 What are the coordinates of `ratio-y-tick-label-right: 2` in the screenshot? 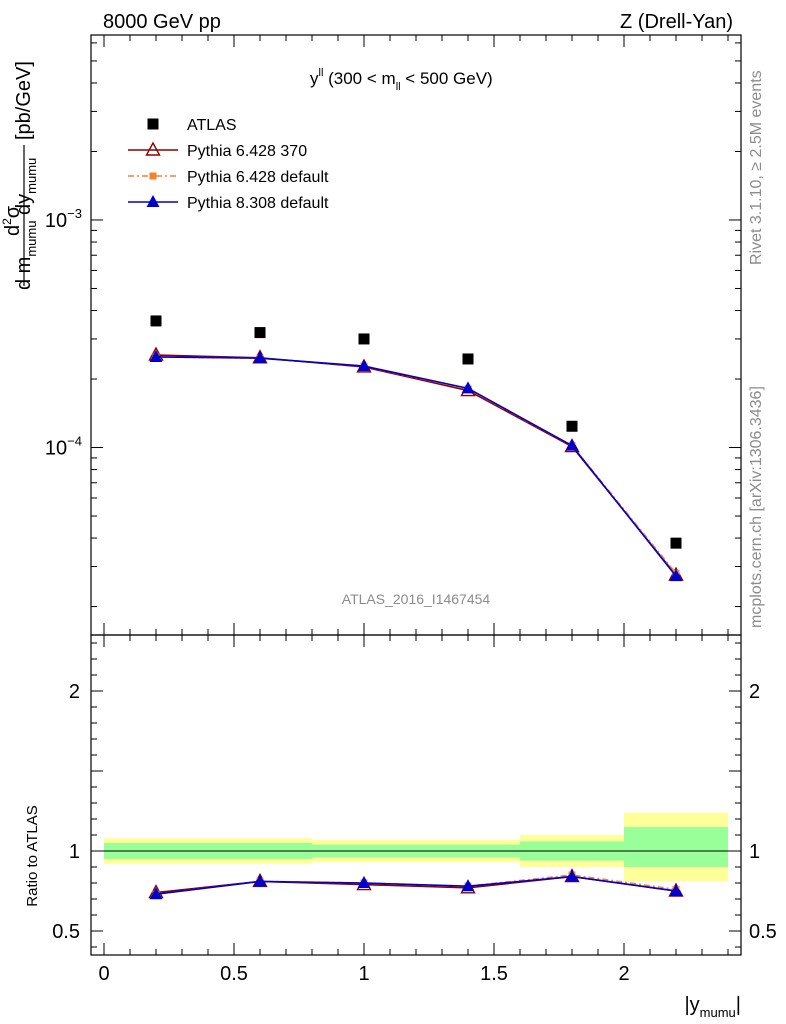 It's located at (754, 692).